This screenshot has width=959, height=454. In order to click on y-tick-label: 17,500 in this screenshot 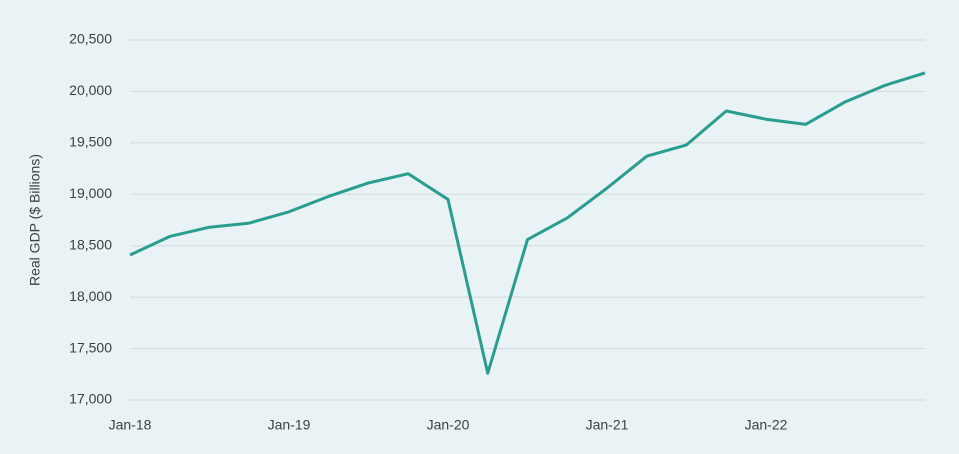, I will do `click(90, 347)`.